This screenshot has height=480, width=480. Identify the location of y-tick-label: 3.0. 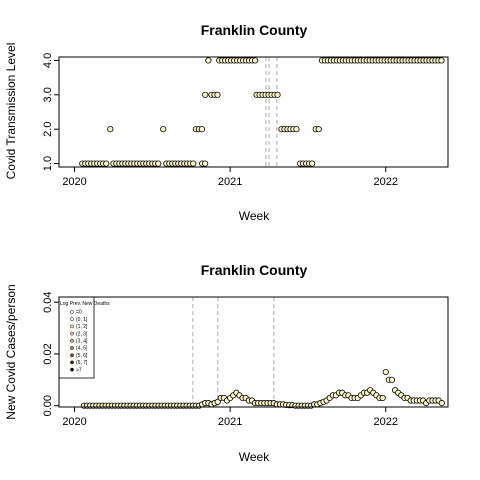
(48, 94).